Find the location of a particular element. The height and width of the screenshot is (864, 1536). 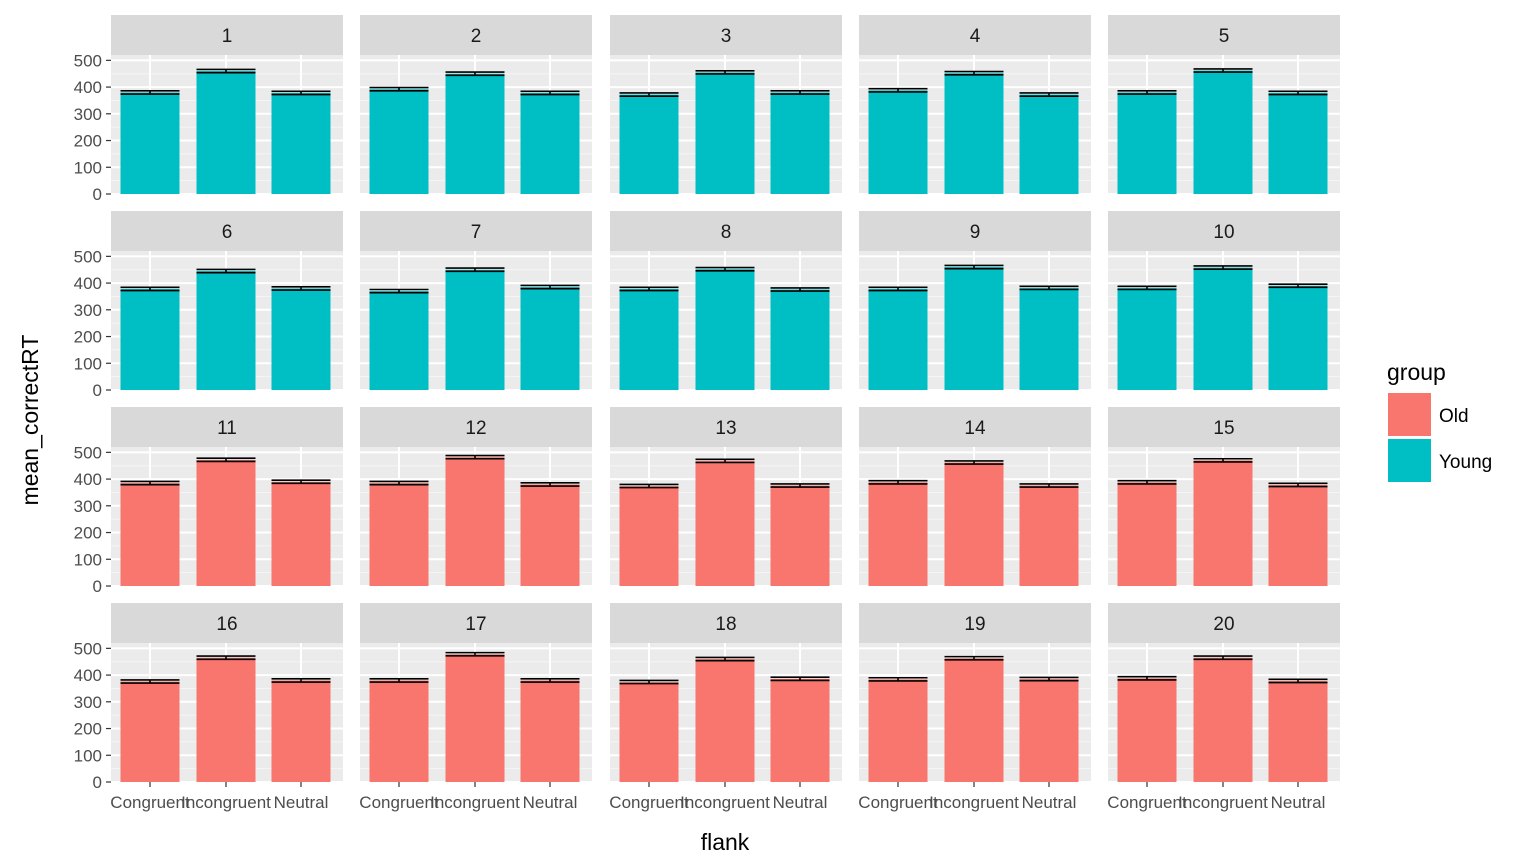

facet-panel-7: 7 is located at coordinates (476, 301).